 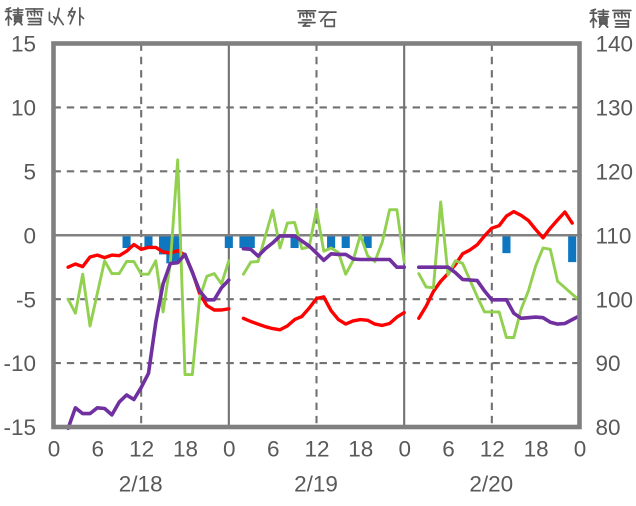 I want to click on svg-text: -5, so click(x=26, y=299).